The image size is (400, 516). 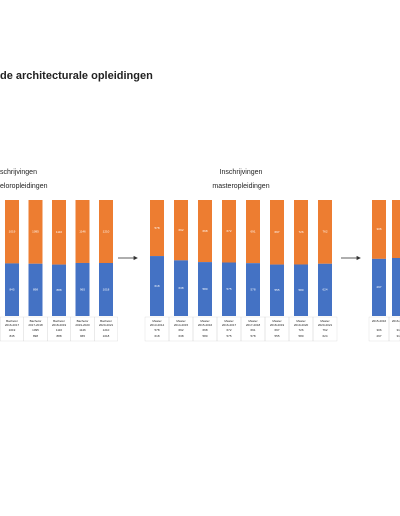 What do you see at coordinates (35, 336) in the screenshot?
I see `table-value: 898` at bounding box center [35, 336].